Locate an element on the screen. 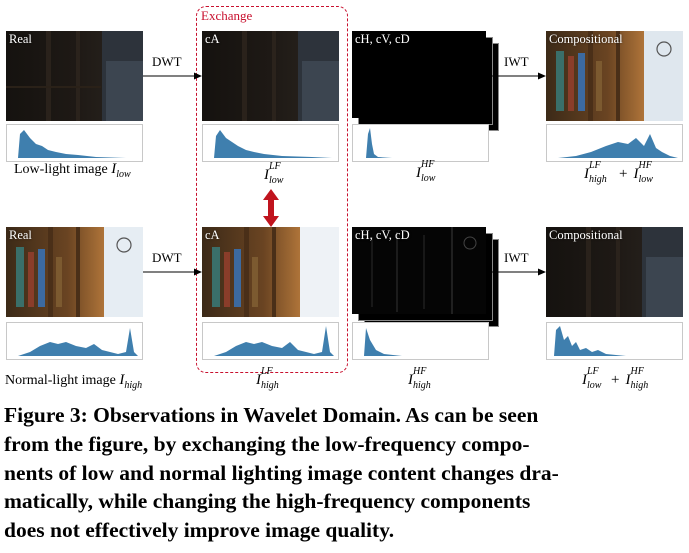 This screenshot has width=689, height=553. bottom-iwt-label: IWT is located at coordinates (516, 257).